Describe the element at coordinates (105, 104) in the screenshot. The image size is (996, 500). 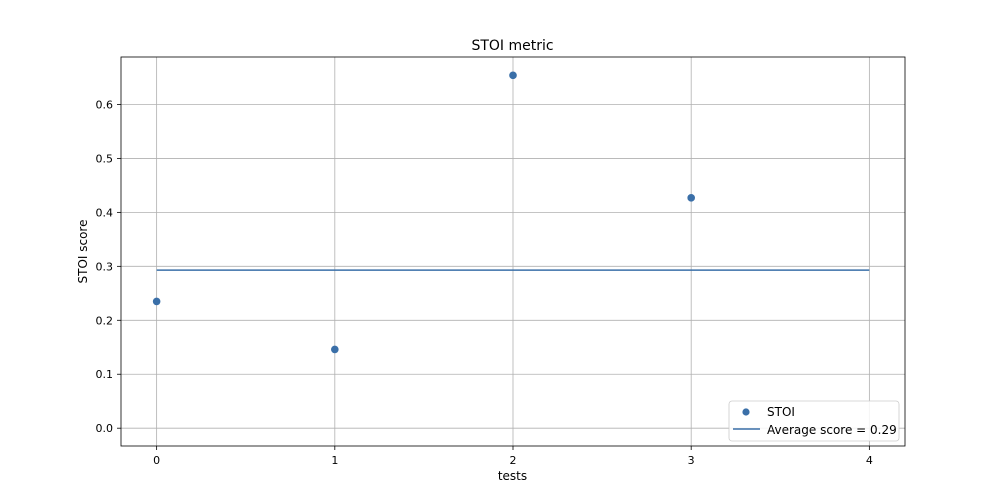
I see `y-tick-label: 0.6` at that location.